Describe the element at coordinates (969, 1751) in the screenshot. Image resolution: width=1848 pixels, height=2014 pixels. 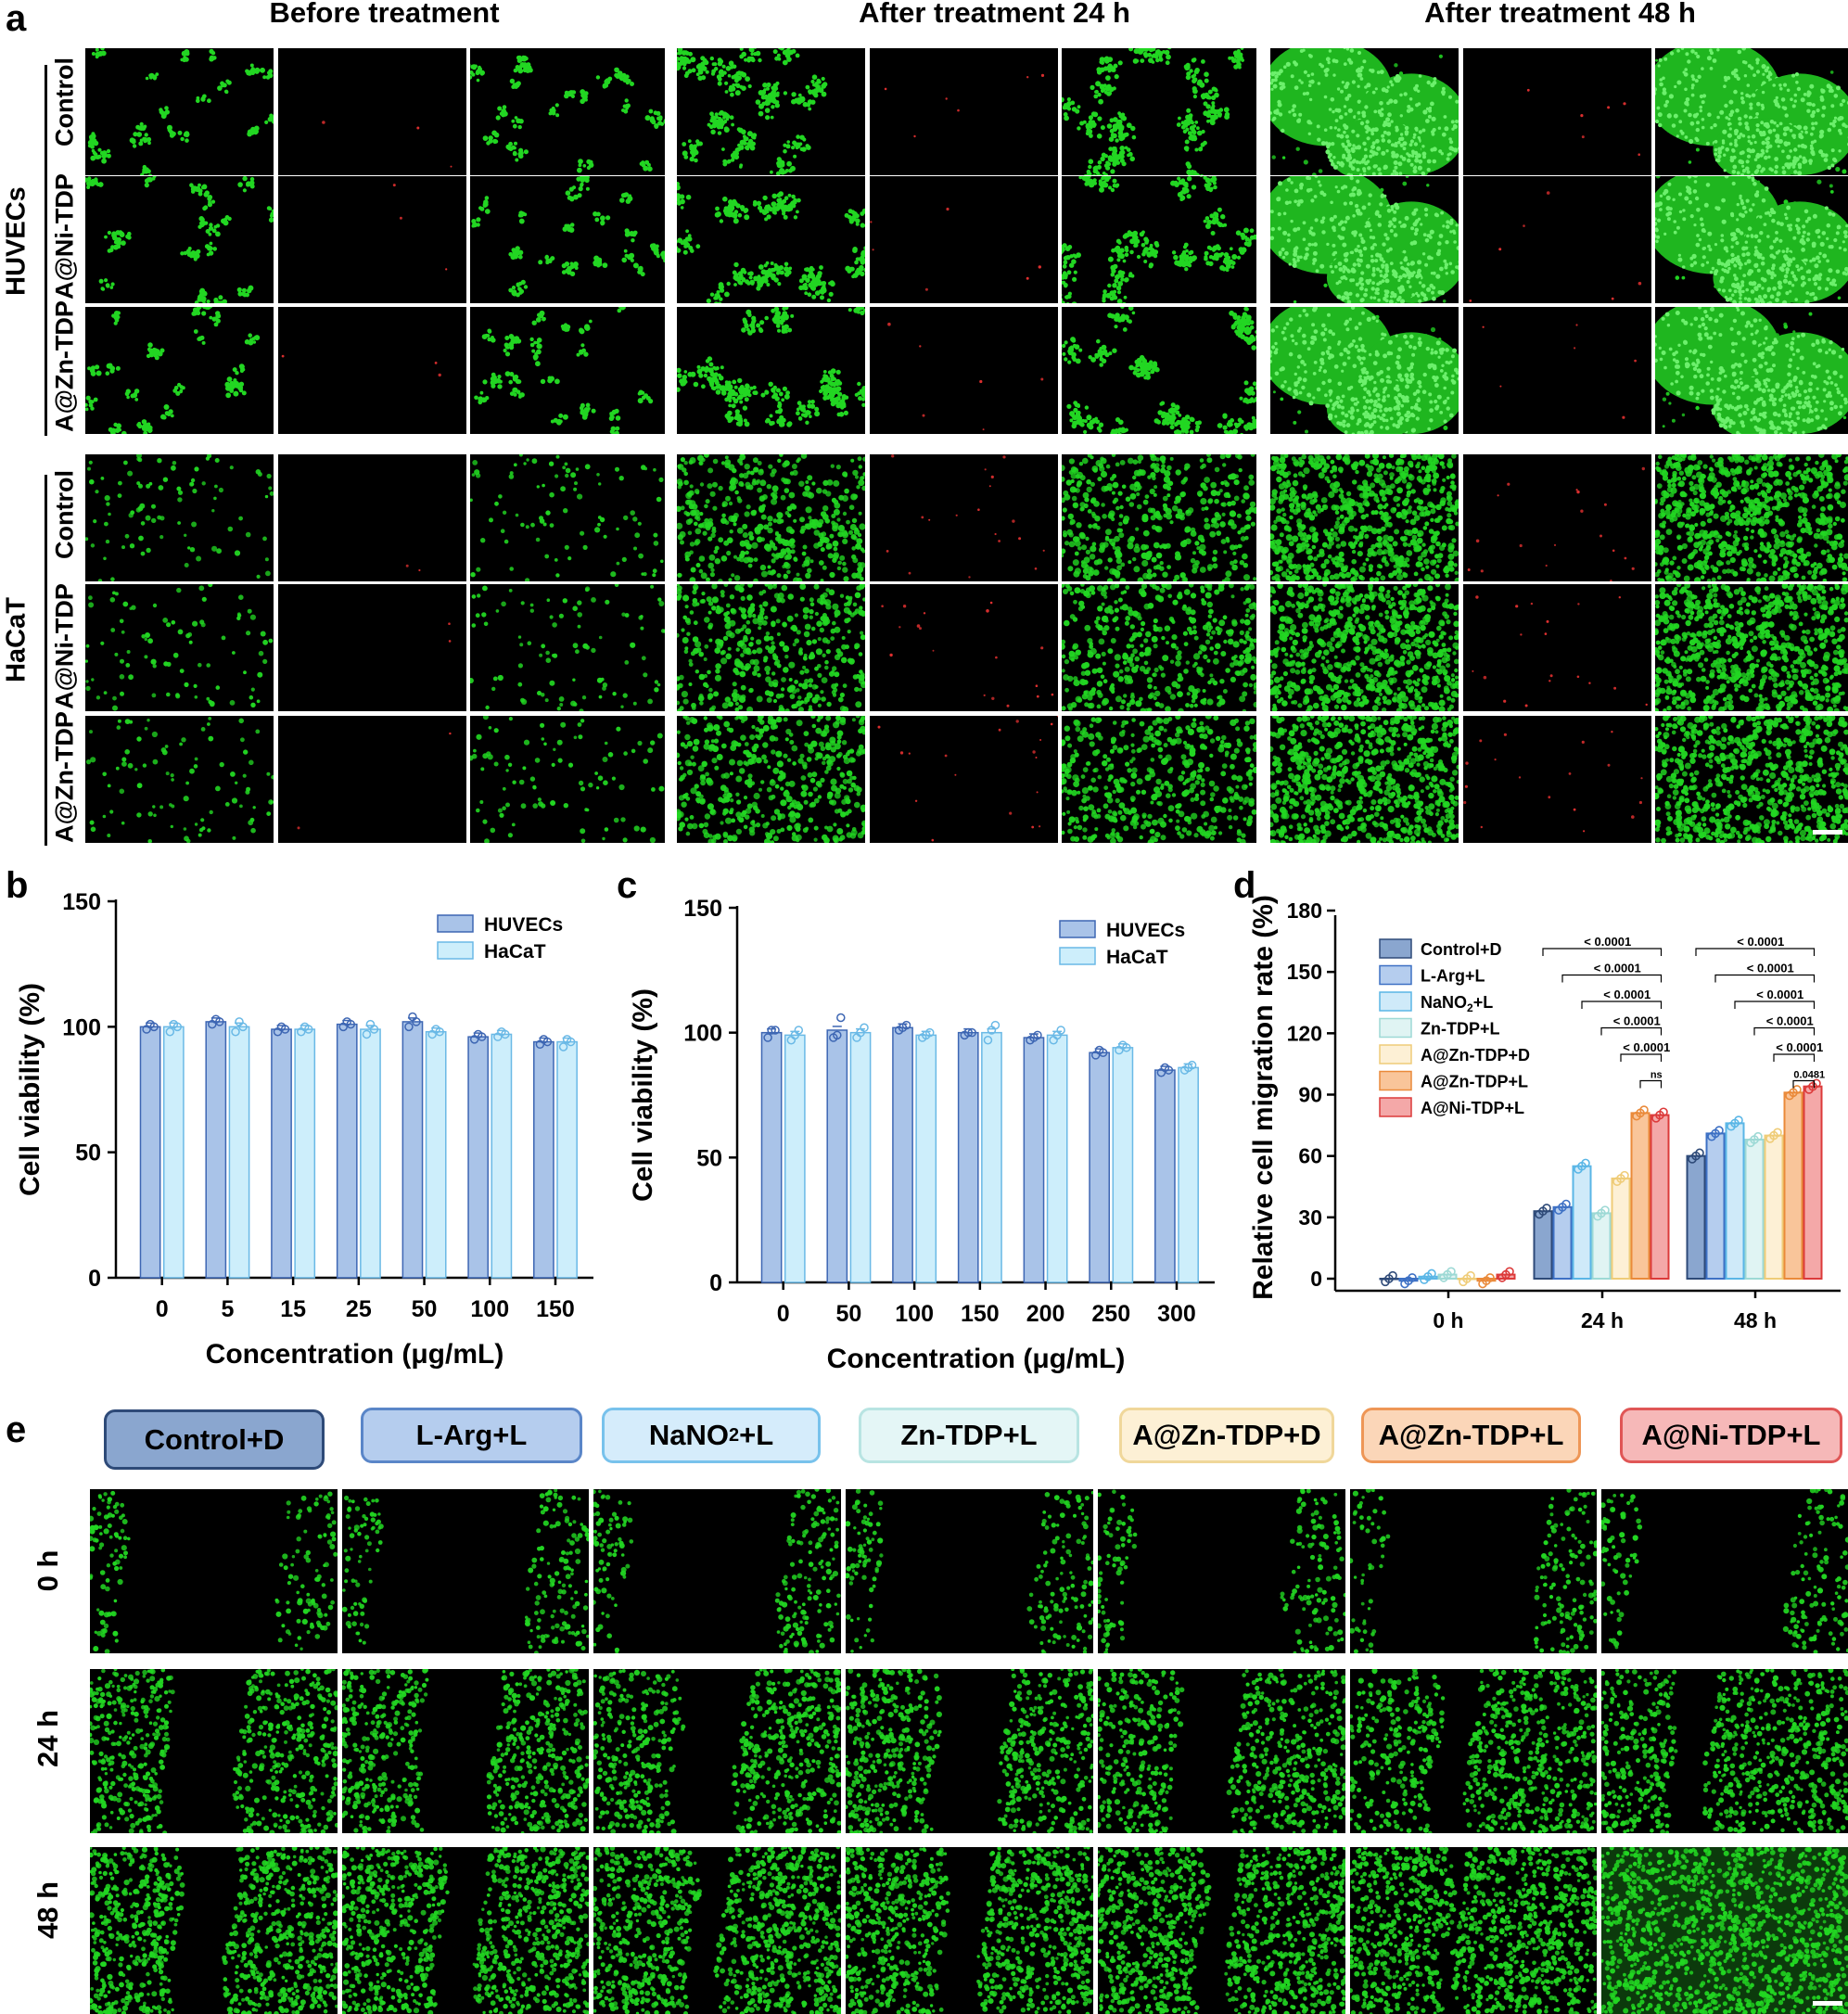
I see `tile-e-t1-g3` at that location.